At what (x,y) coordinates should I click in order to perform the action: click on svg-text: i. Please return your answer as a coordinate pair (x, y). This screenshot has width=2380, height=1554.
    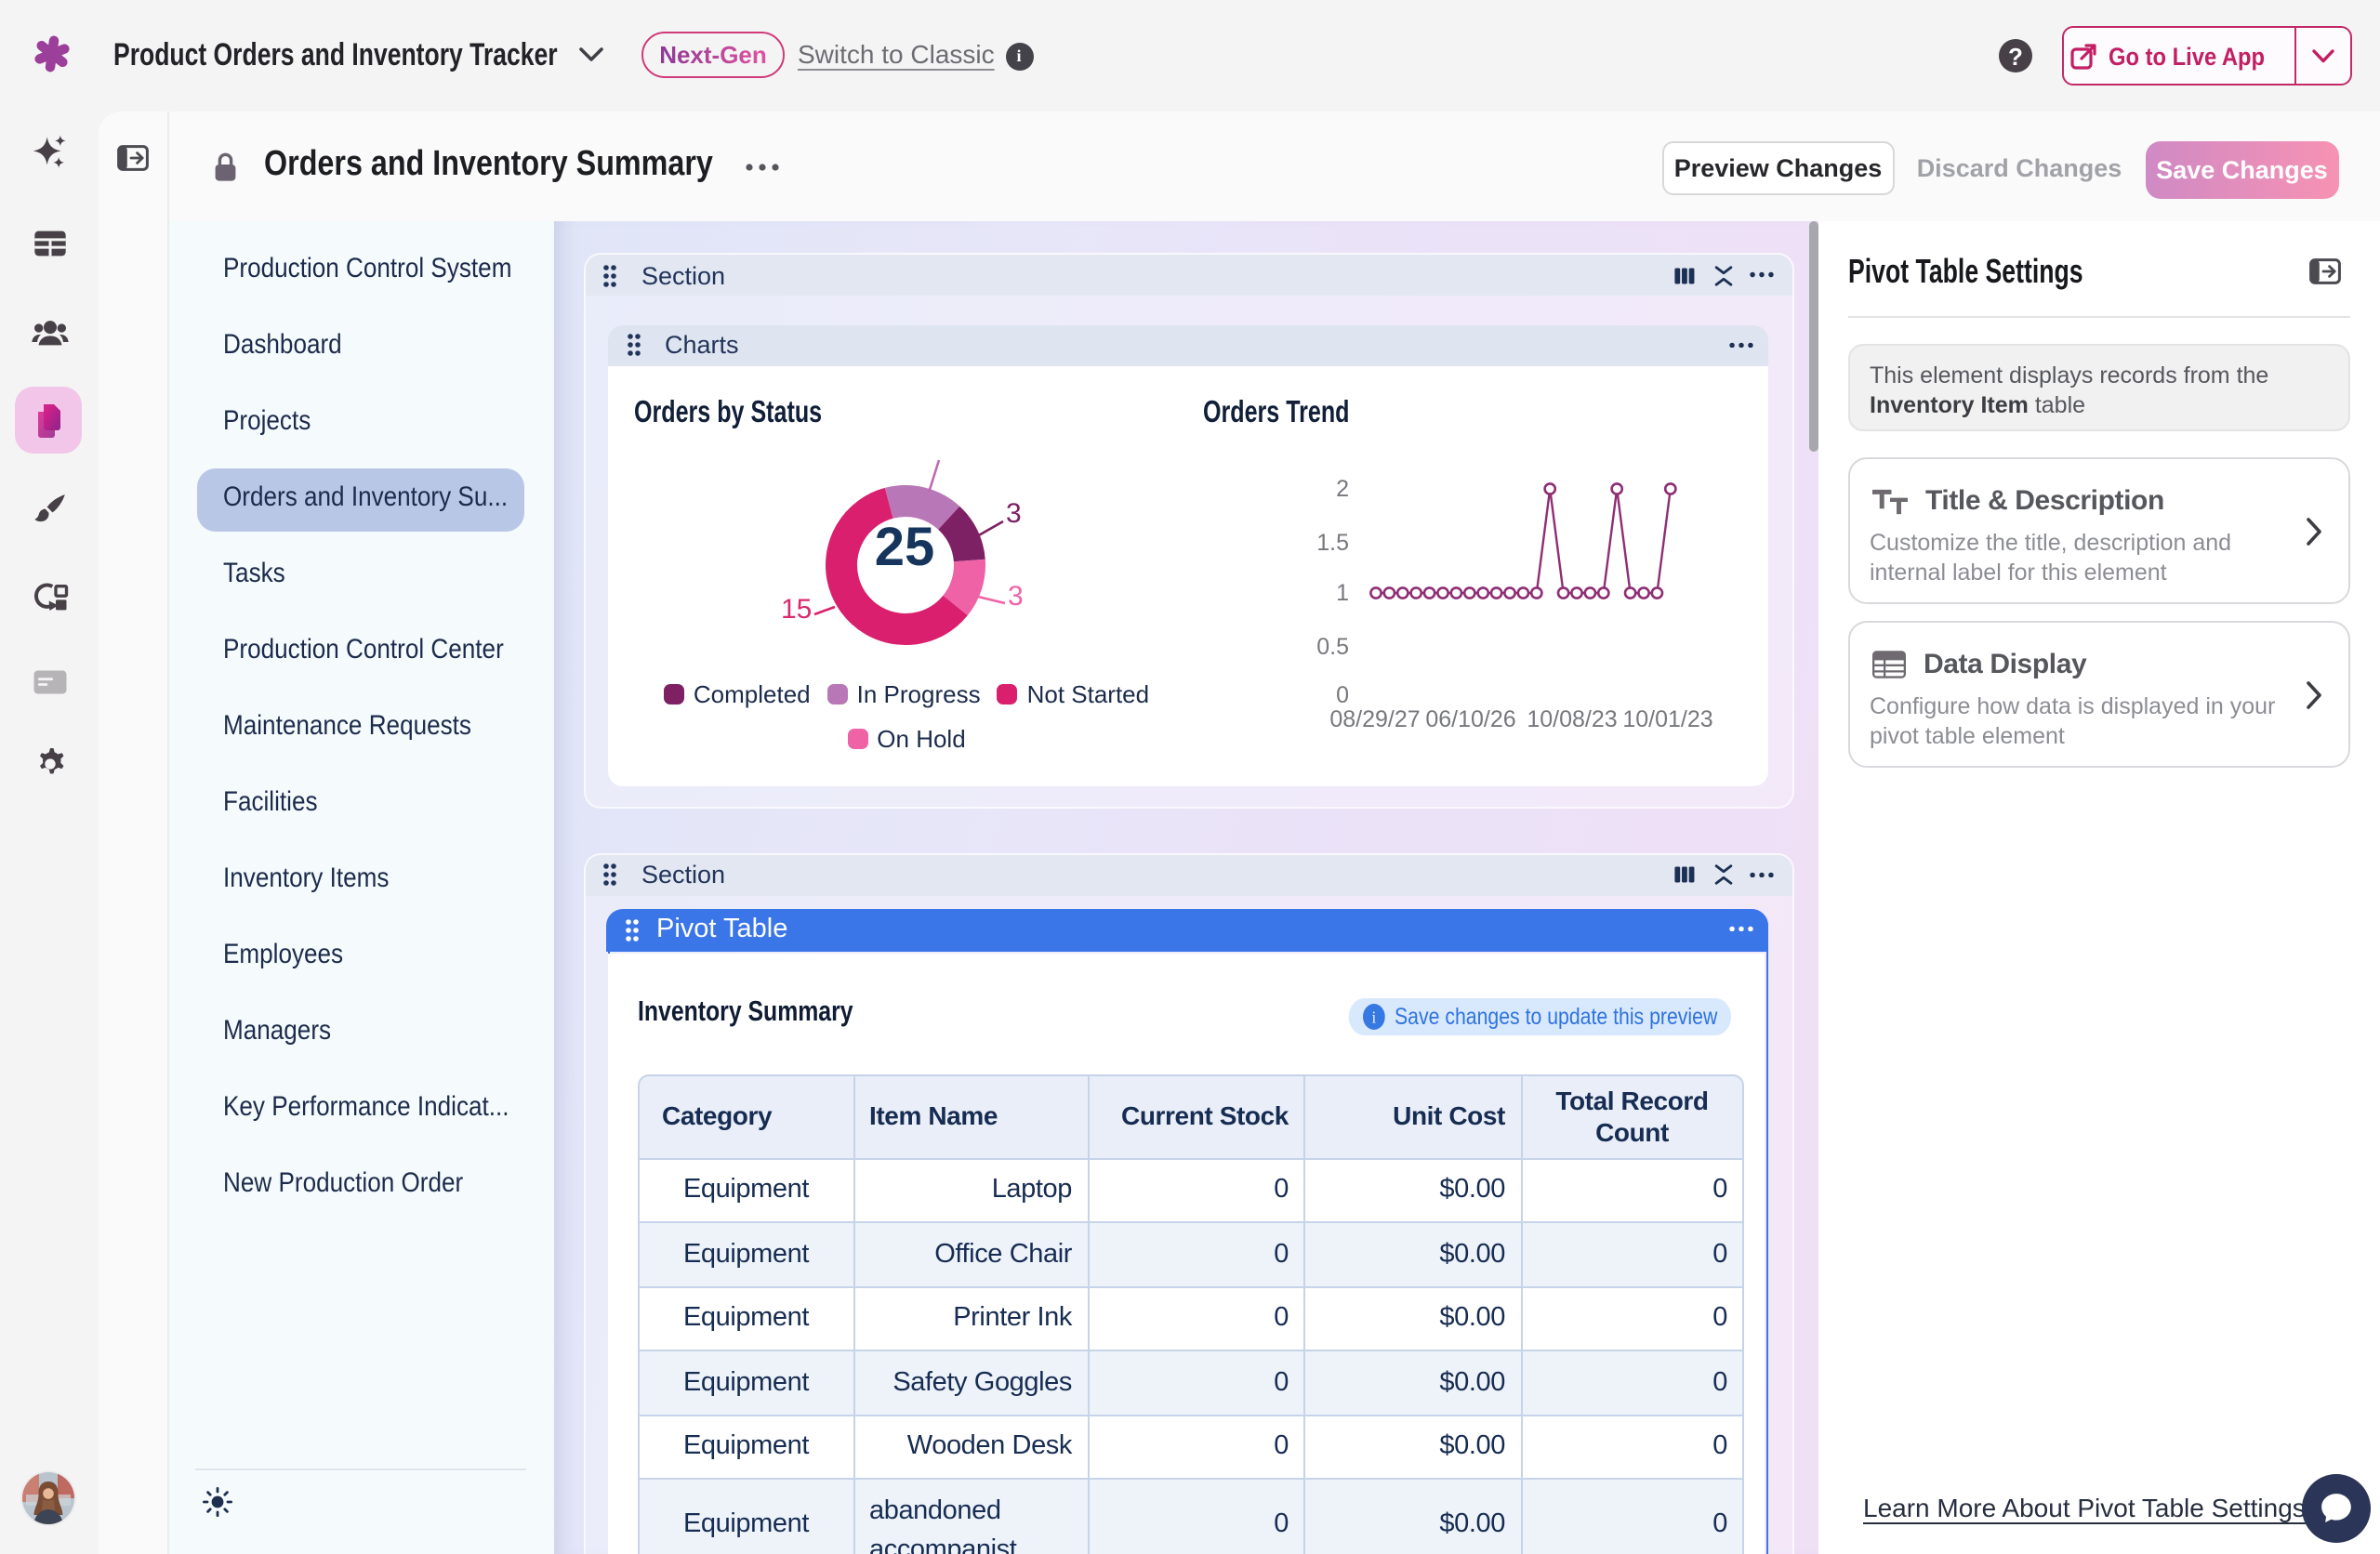
    Looking at the image, I should click on (1373, 1016).